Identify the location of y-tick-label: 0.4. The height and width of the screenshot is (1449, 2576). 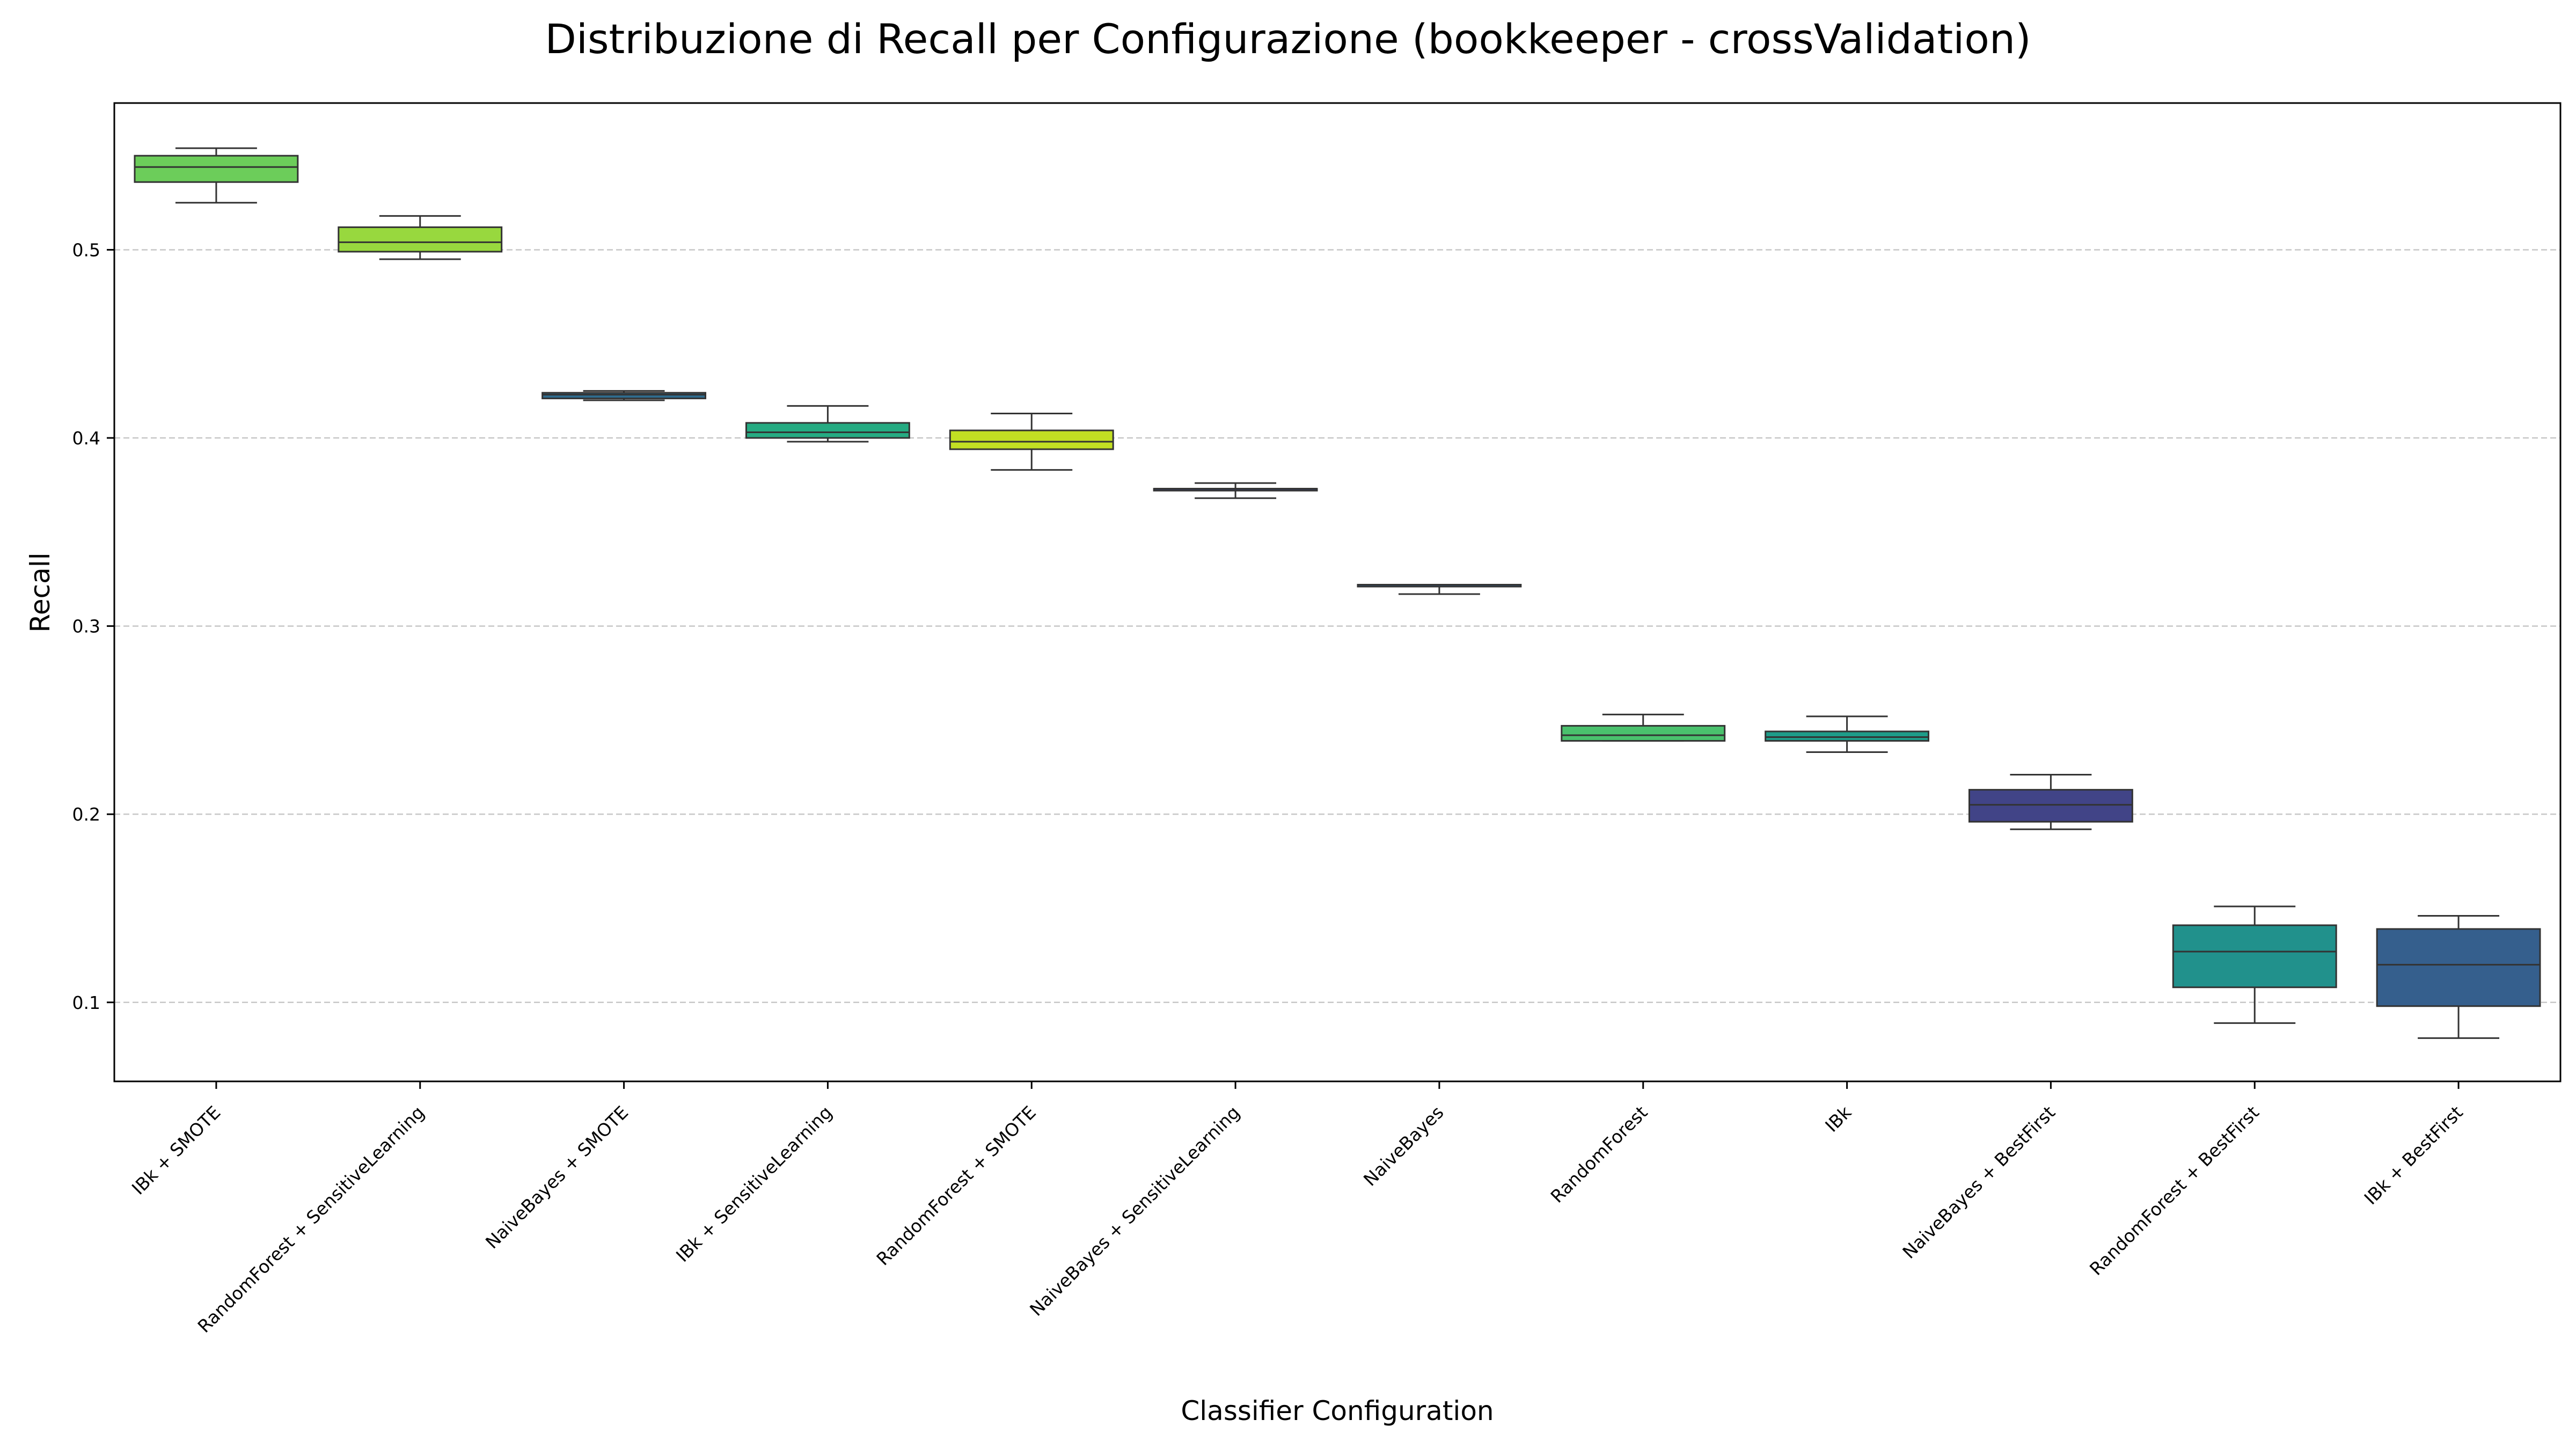
(86, 438).